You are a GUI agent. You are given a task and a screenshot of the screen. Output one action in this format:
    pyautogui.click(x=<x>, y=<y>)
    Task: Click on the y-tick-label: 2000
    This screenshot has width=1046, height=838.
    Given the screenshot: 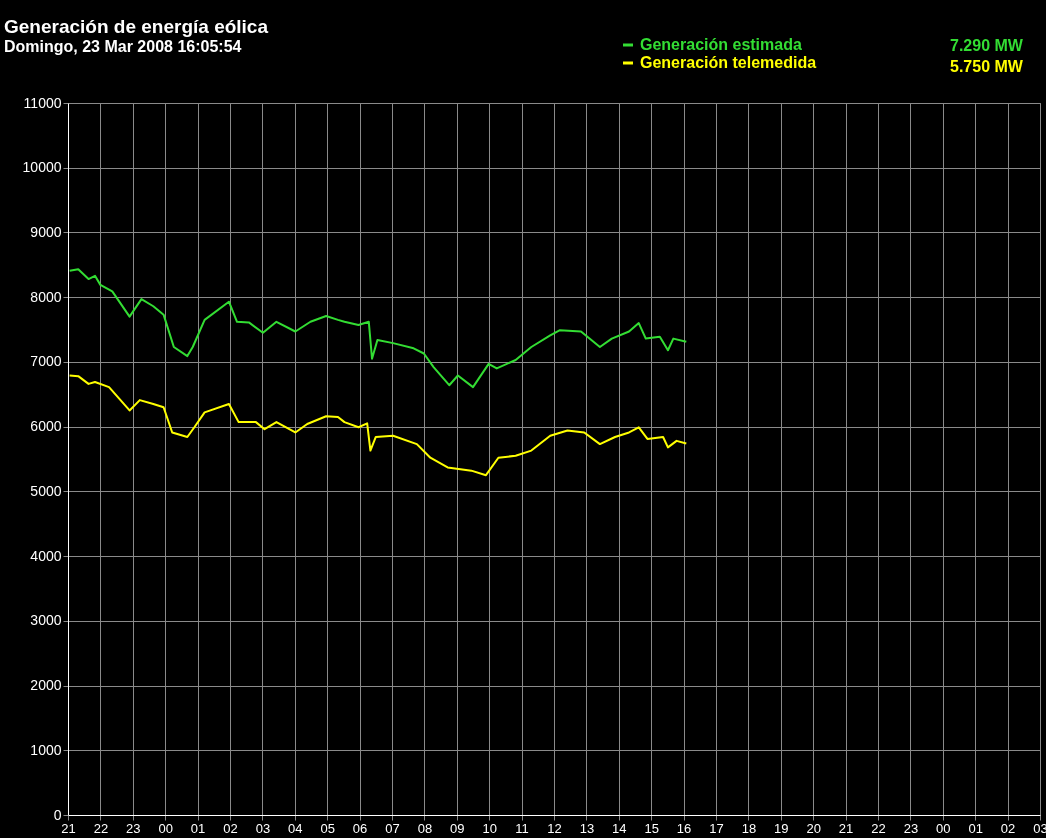 What is the action you would take?
    pyautogui.click(x=46, y=685)
    